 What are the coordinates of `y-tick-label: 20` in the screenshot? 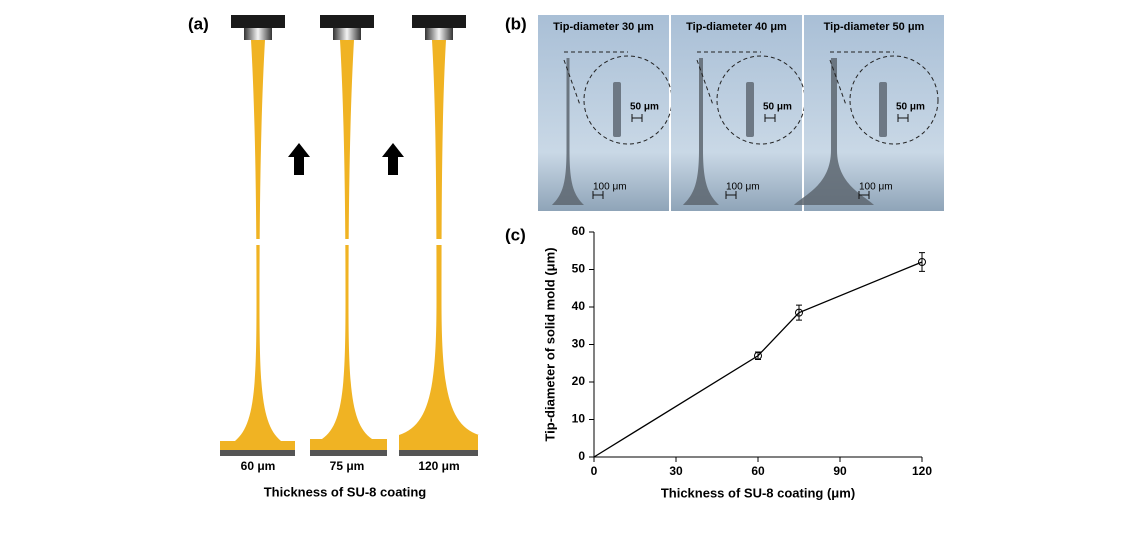 It's located at (579, 381).